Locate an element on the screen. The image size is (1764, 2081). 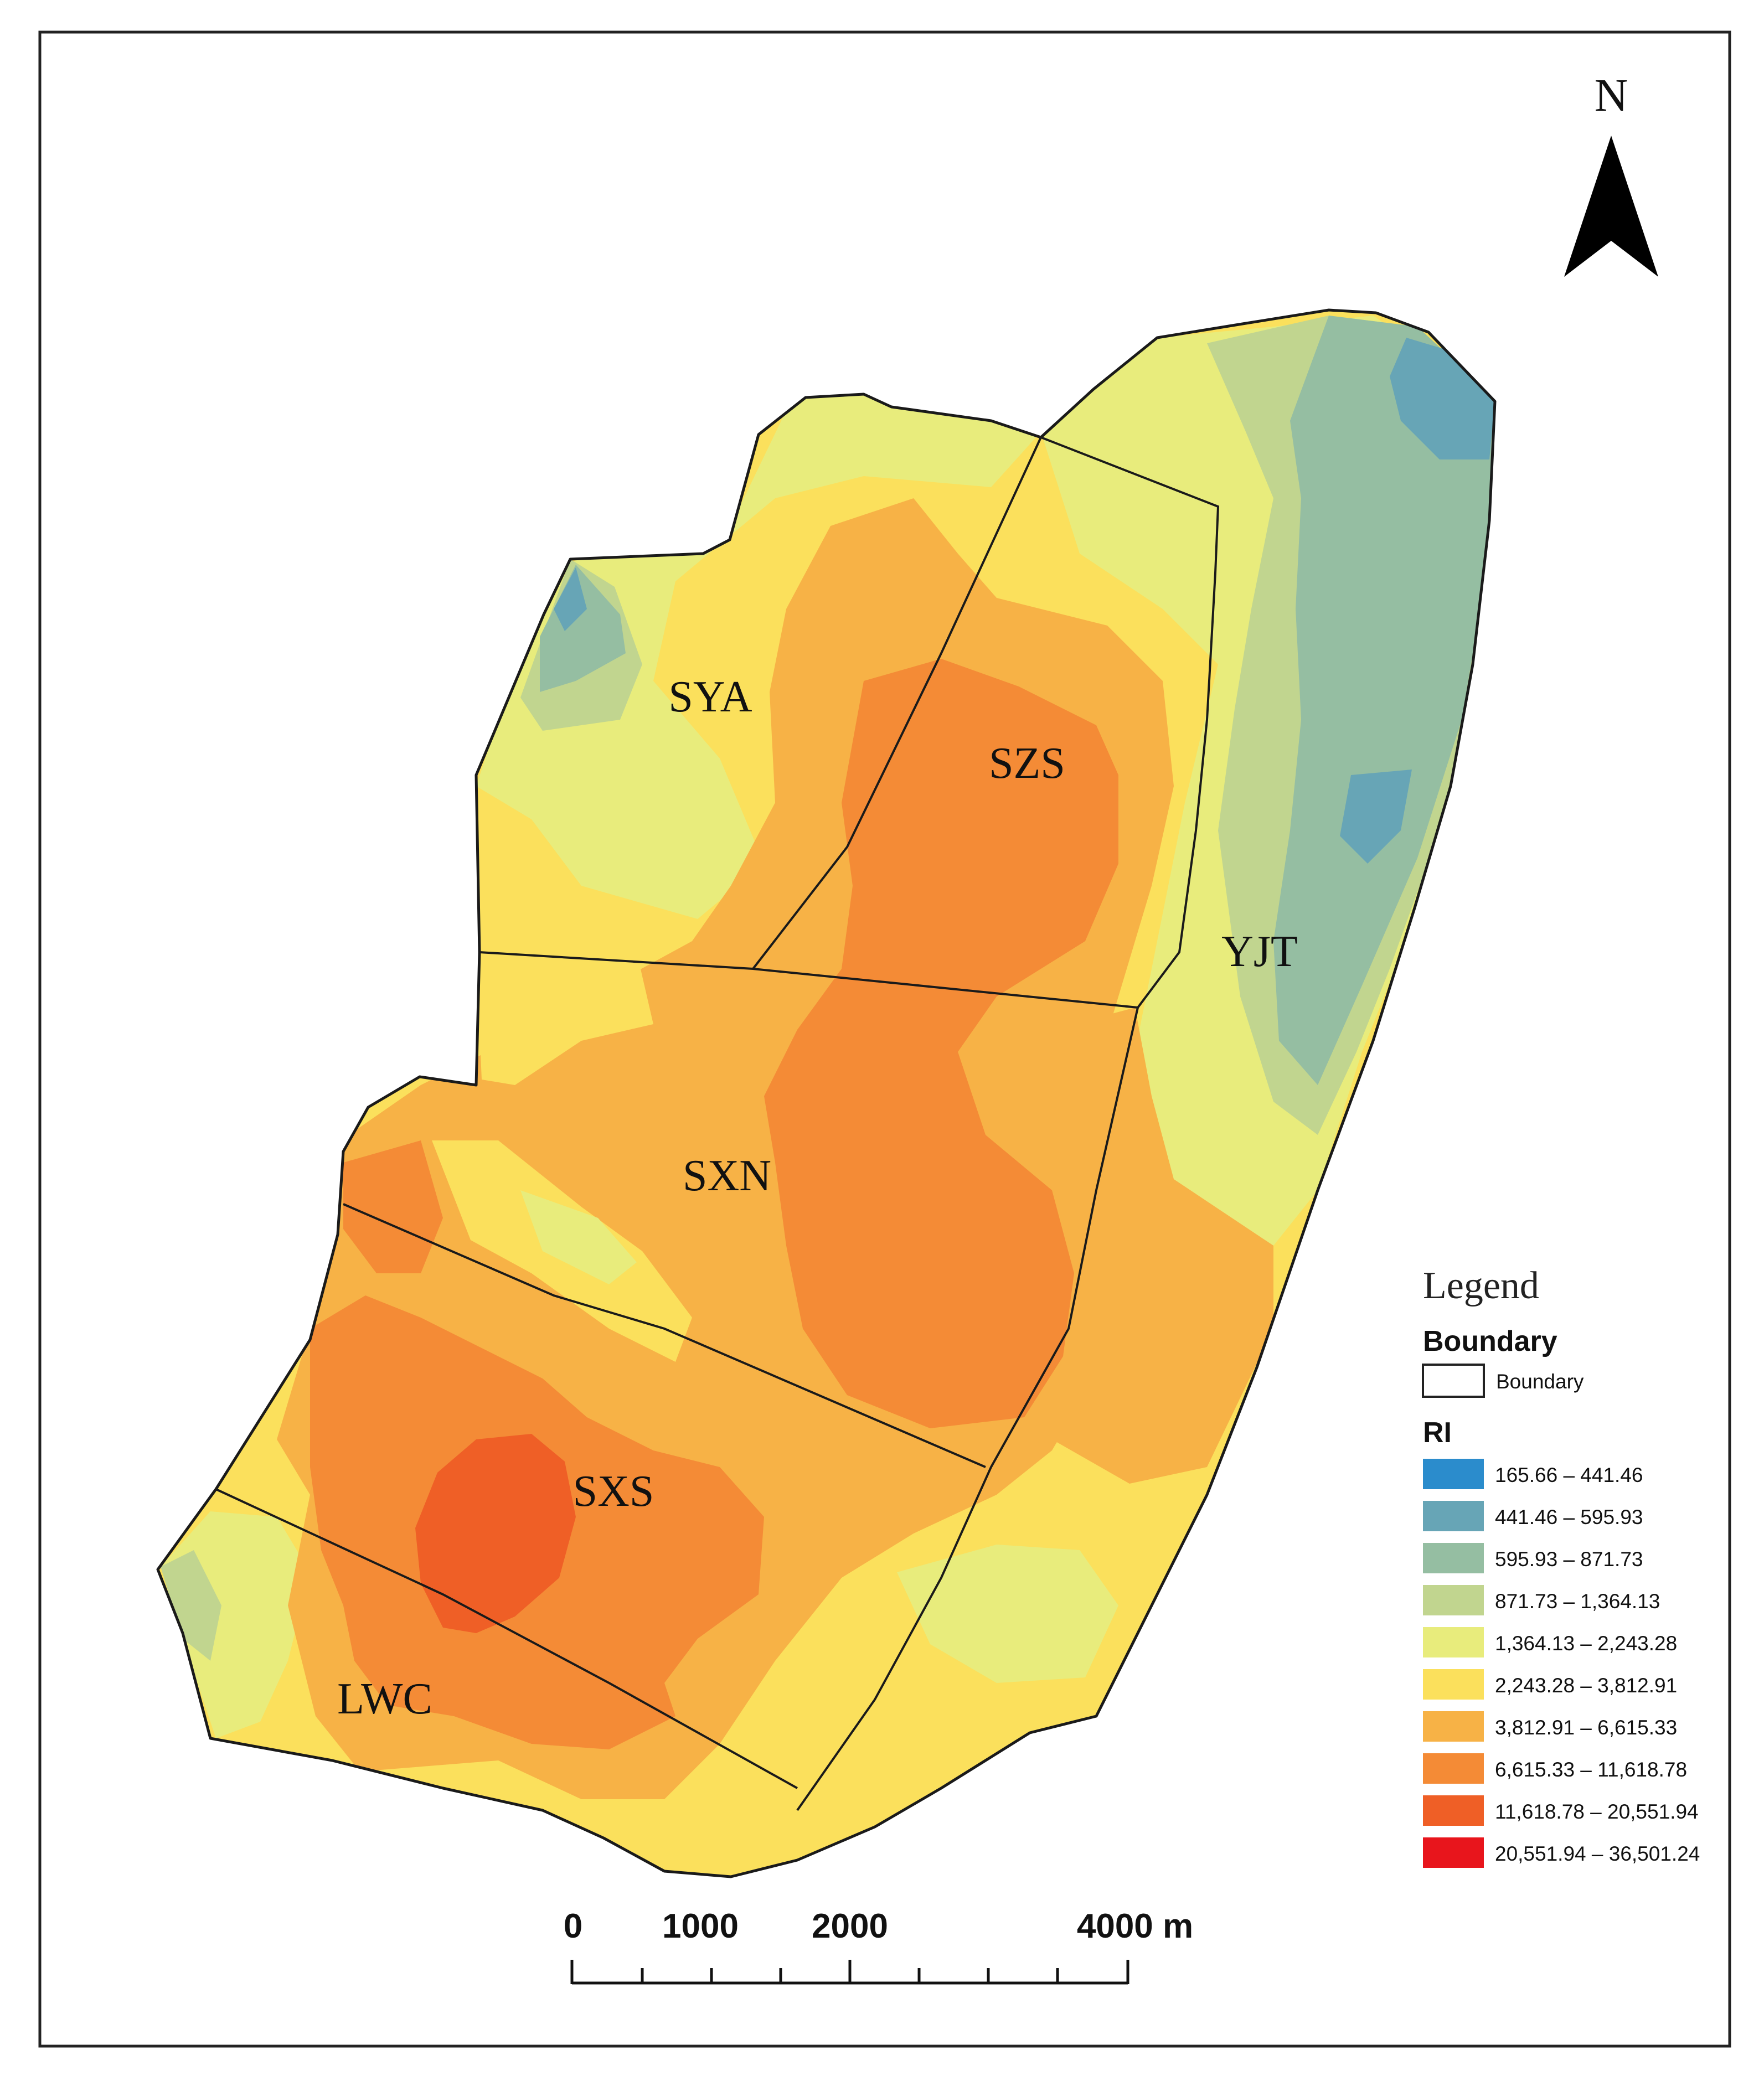
ri-zone-441-sya is located at coordinates (570, 599).